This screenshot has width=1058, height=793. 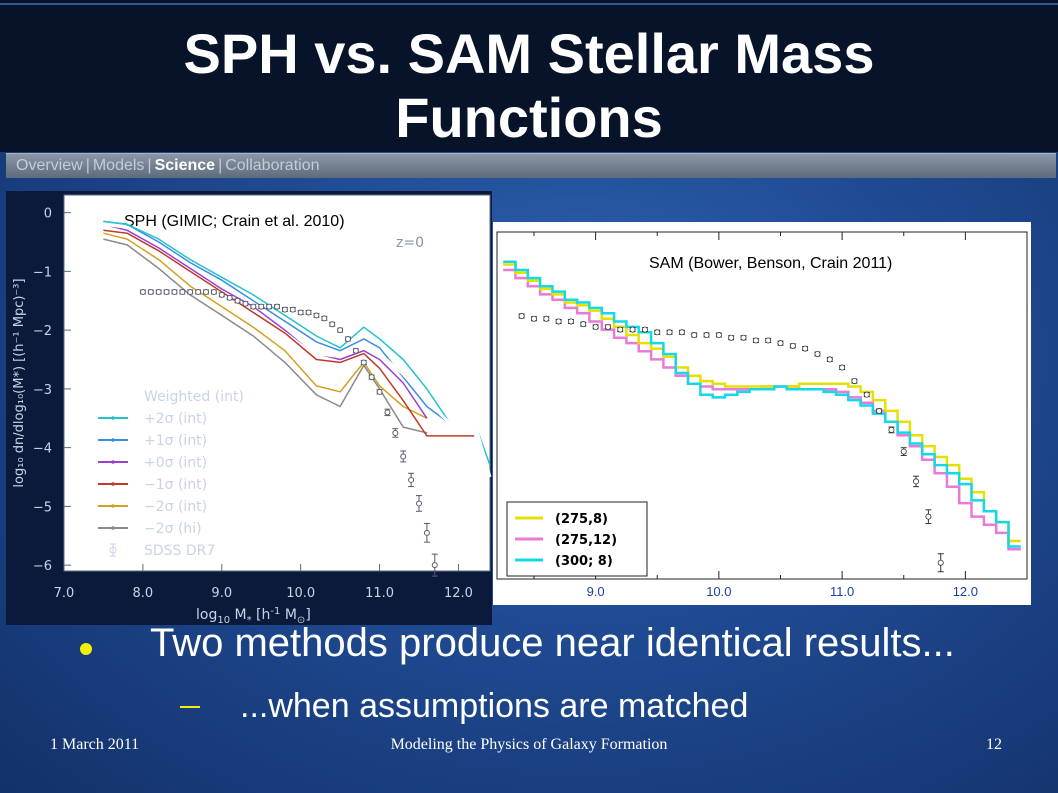 What do you see at coordinates (994, 744) in the screenshot?
I see `footer-page-number: 12` at bounding box center [994, 744].